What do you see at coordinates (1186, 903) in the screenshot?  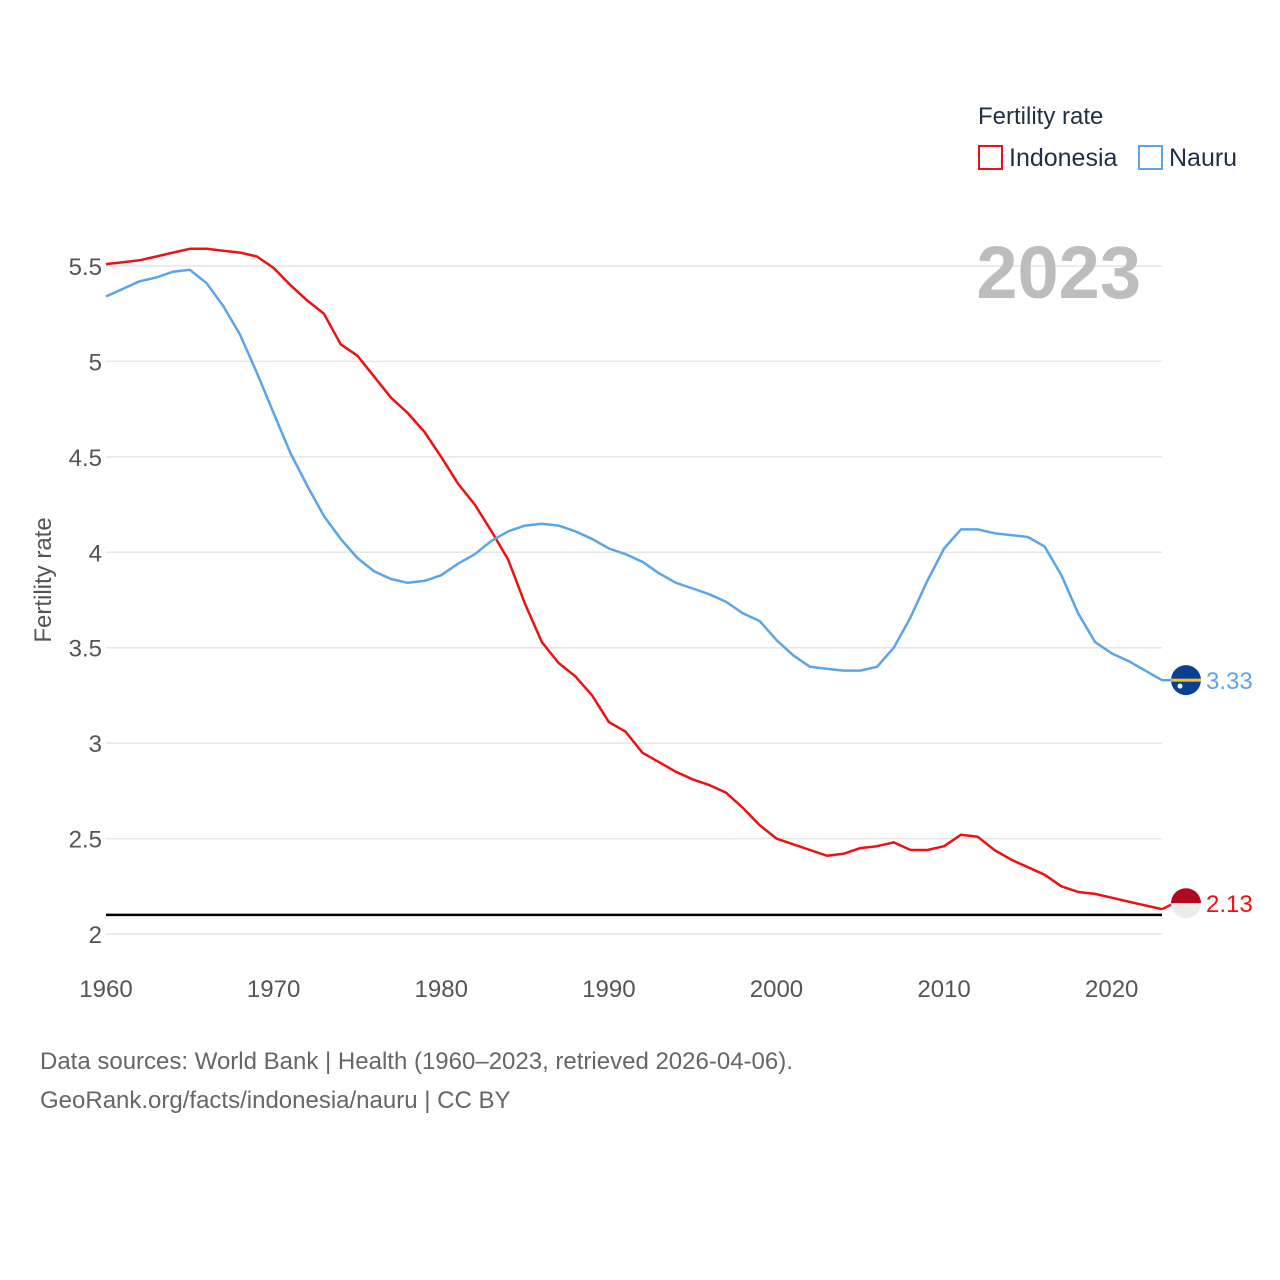 I see `indonesia-flag-icon` at bounding box center [1186, 903].